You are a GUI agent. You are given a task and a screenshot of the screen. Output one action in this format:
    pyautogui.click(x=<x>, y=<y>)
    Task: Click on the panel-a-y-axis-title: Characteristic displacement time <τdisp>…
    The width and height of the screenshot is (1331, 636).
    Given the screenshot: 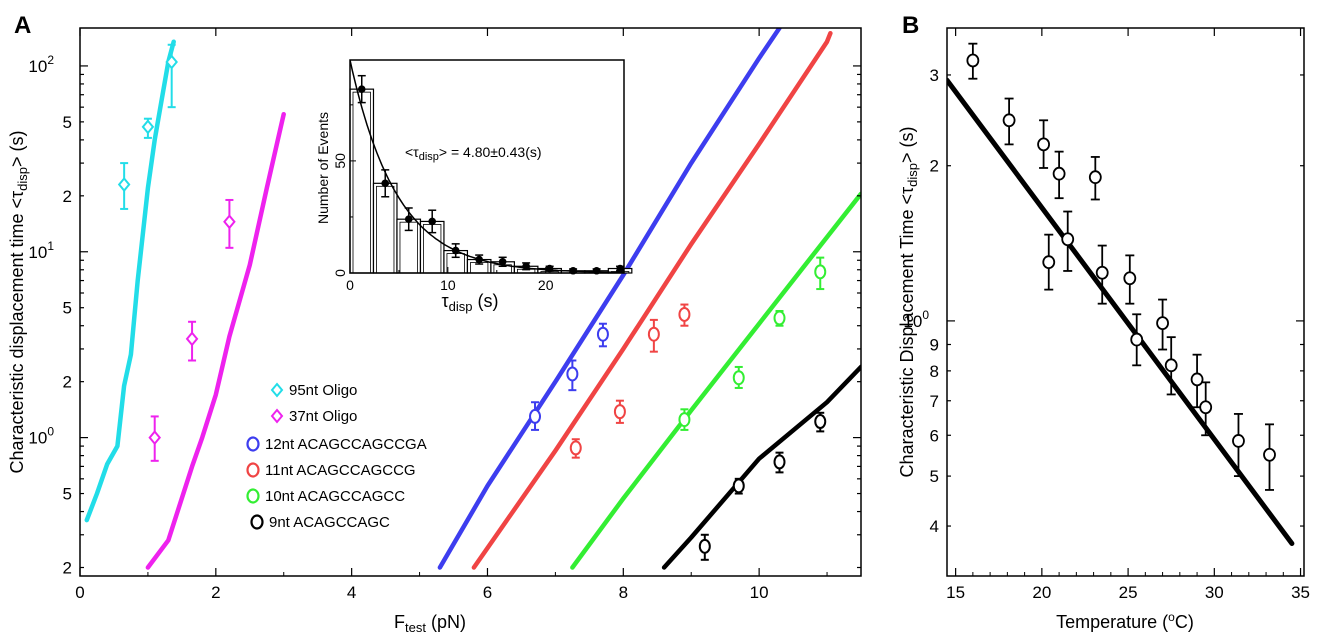 What is the action you would take?
    pyautogui.click(x=18, y=301)
    